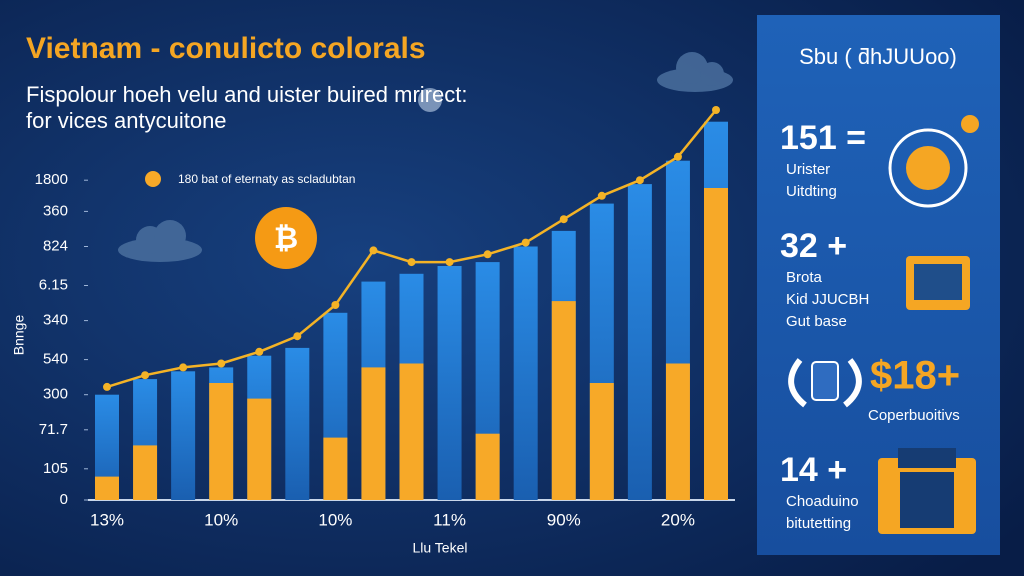 The image size is (1024, 576). I want to click on chart-title: Vietnam - conulicto colorals, so click(226, 48).